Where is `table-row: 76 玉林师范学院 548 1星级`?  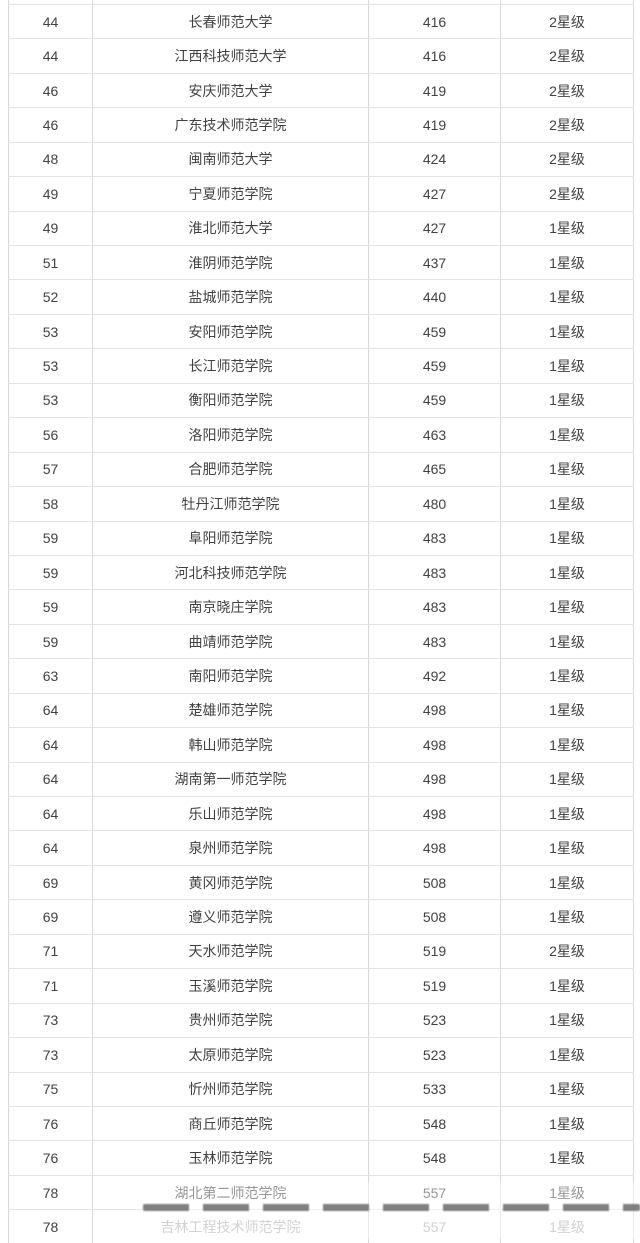 table-row: 76 玉林师范学院 548 1星级 is located at coordinates (321, 1158).